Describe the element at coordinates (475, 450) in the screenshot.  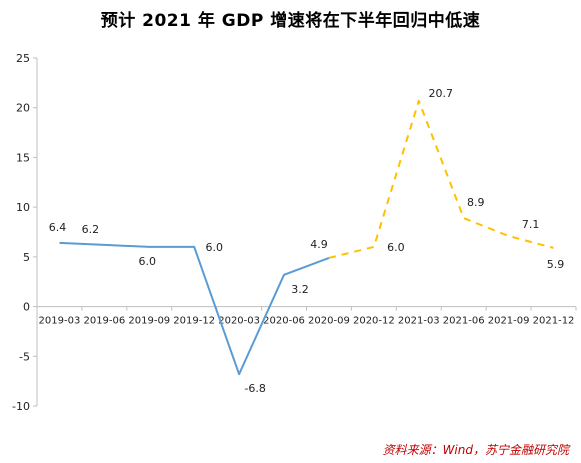
I see `source-note: 资料来源：Wind，苏宁金融研究院` at that location.